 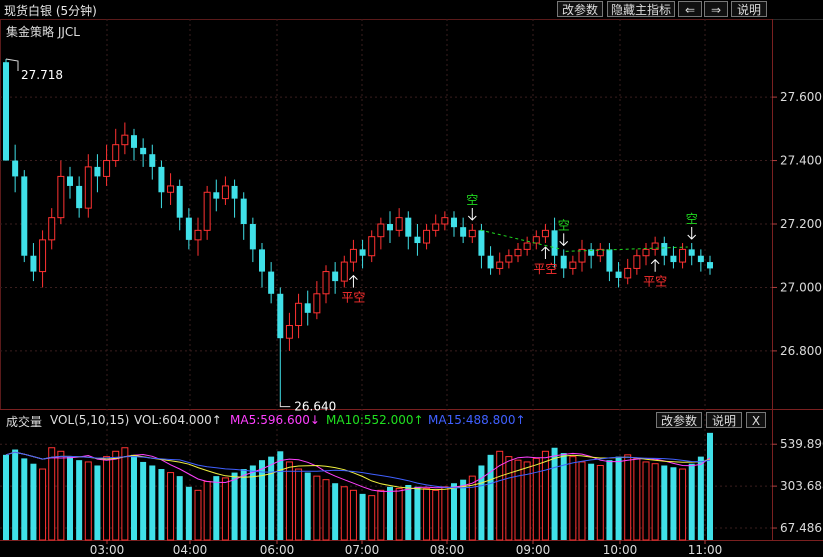 What do you see at coordinates (756, 420) in the screenshot?
I see `volume-close-button: X` at bounding box center [756, 420].